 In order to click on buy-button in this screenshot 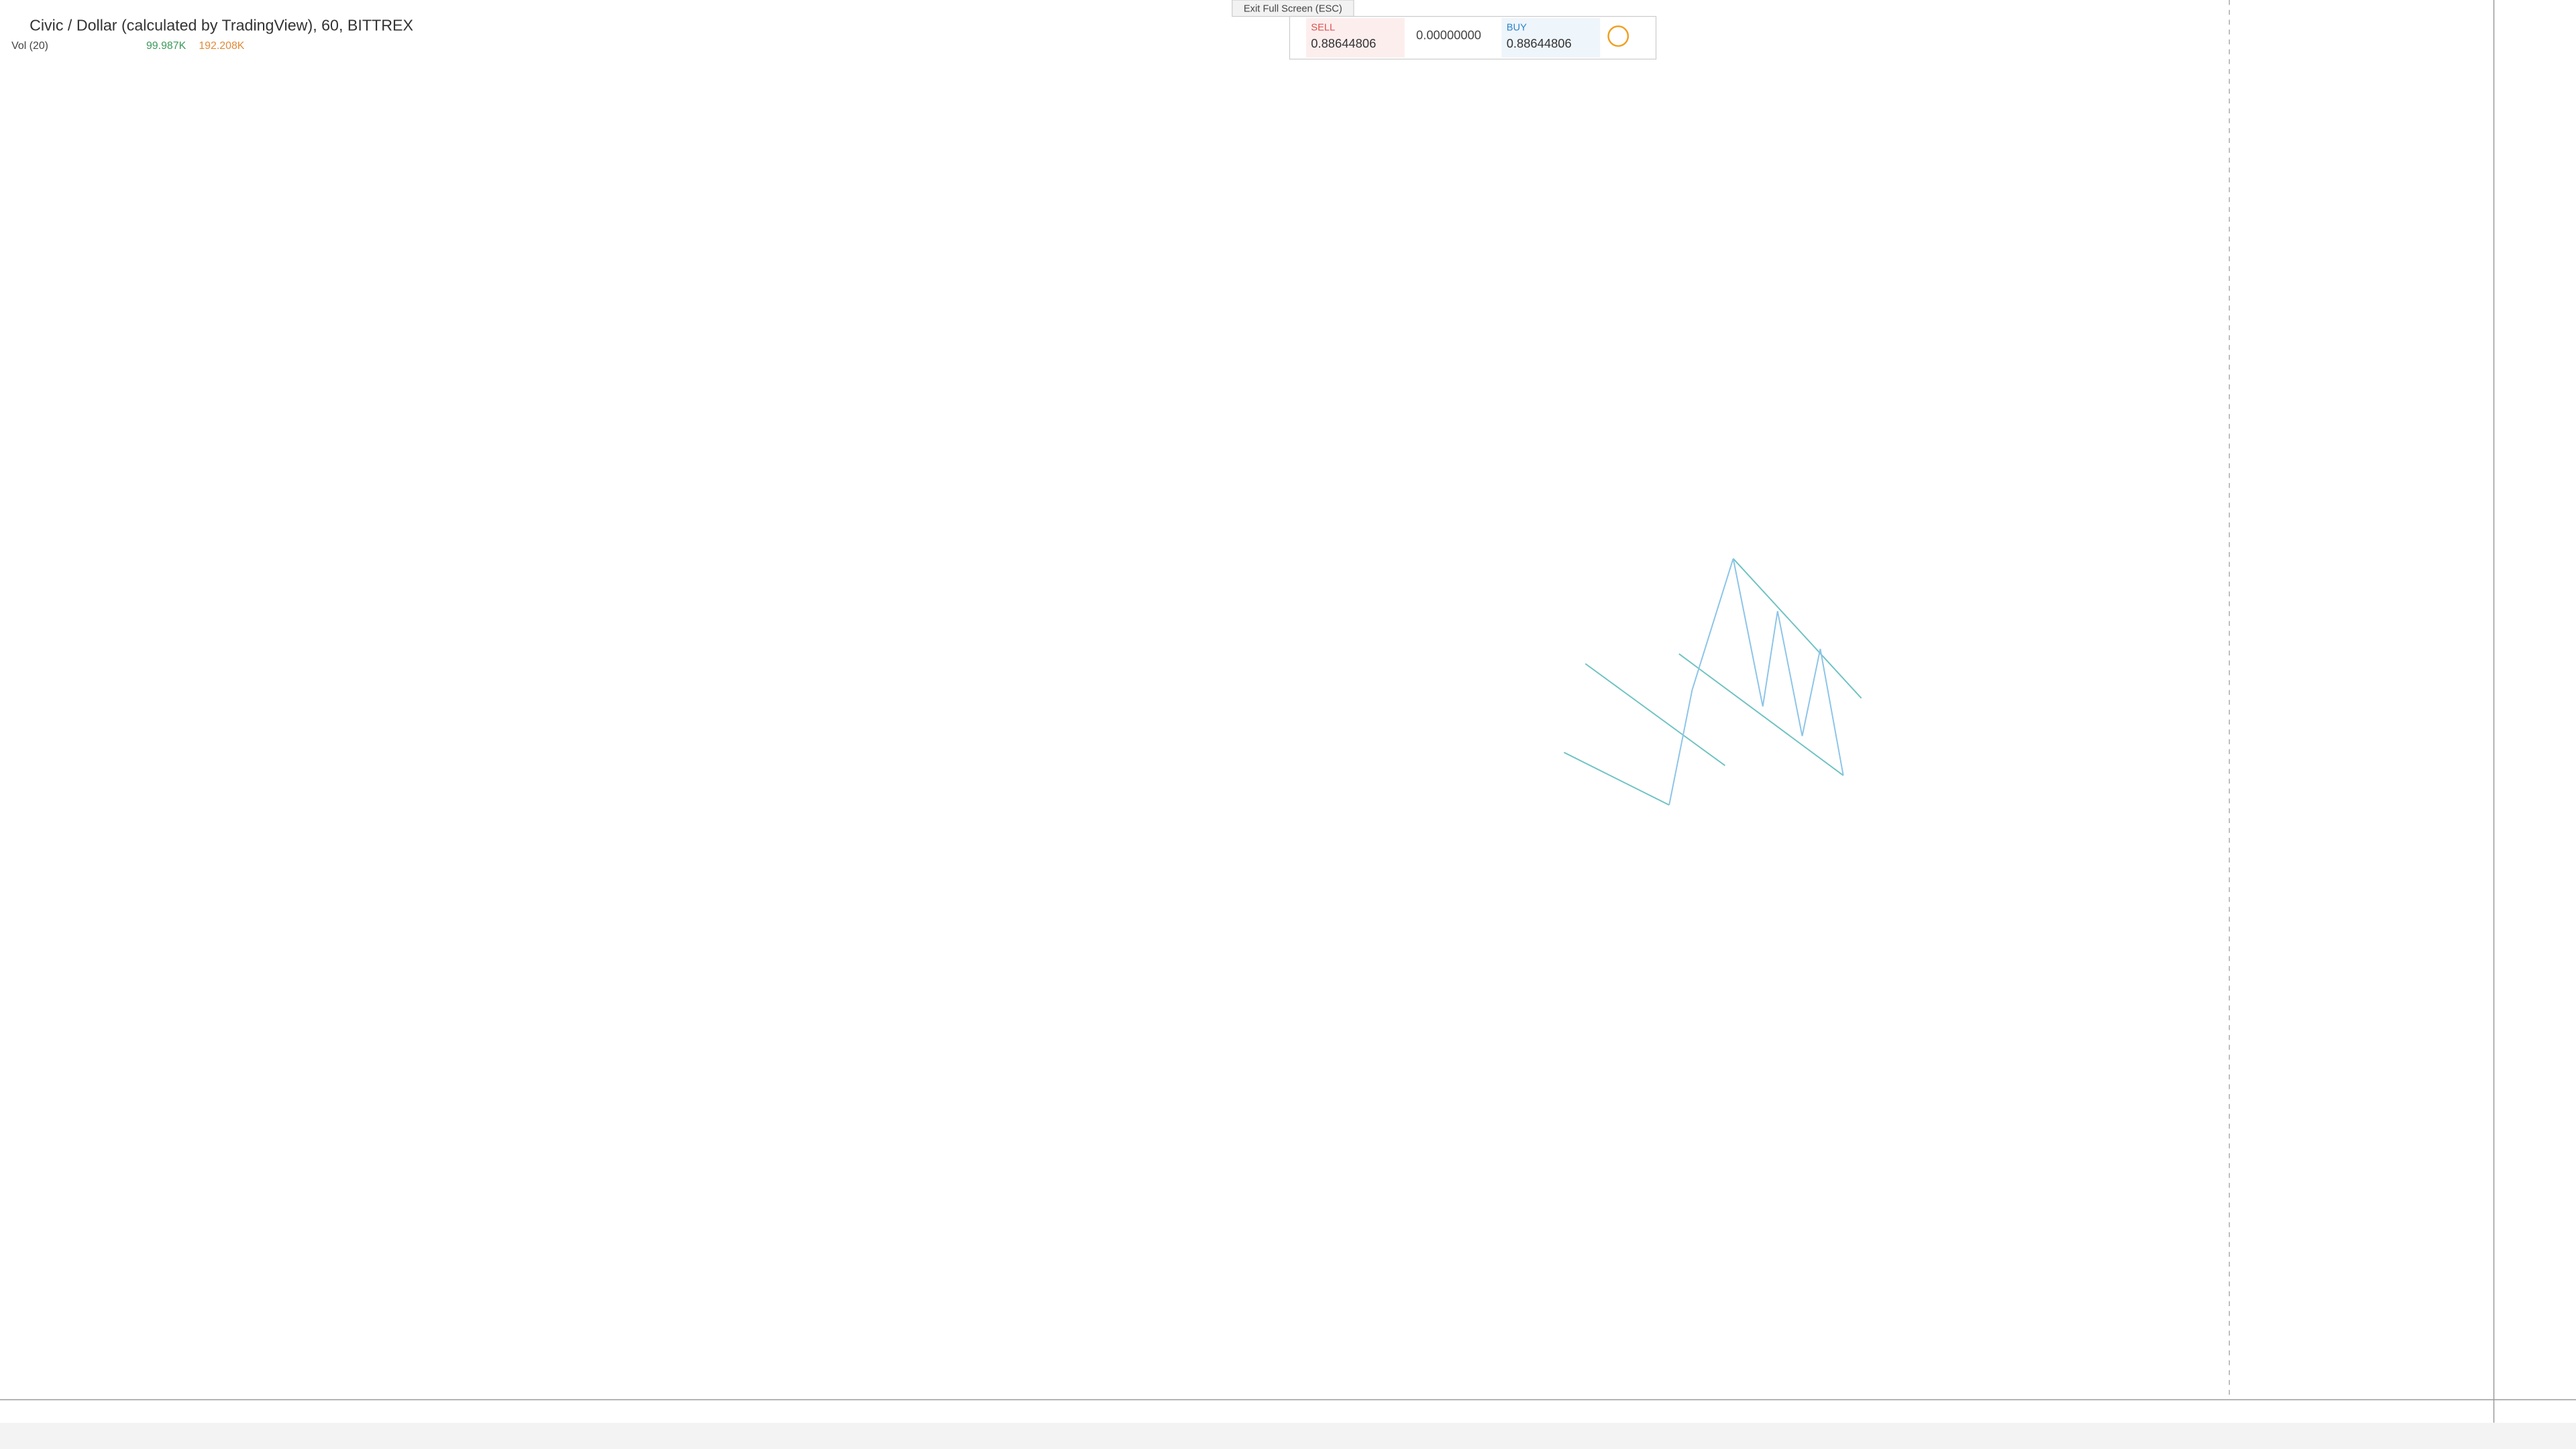, I will do `click(1551, 37)`.